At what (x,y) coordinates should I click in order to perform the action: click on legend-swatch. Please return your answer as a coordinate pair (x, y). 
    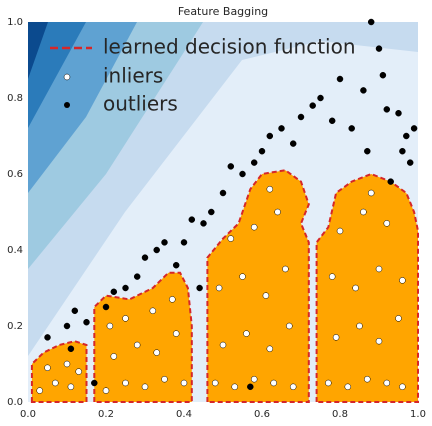
    Looking at the image, I should click on (67, 105).